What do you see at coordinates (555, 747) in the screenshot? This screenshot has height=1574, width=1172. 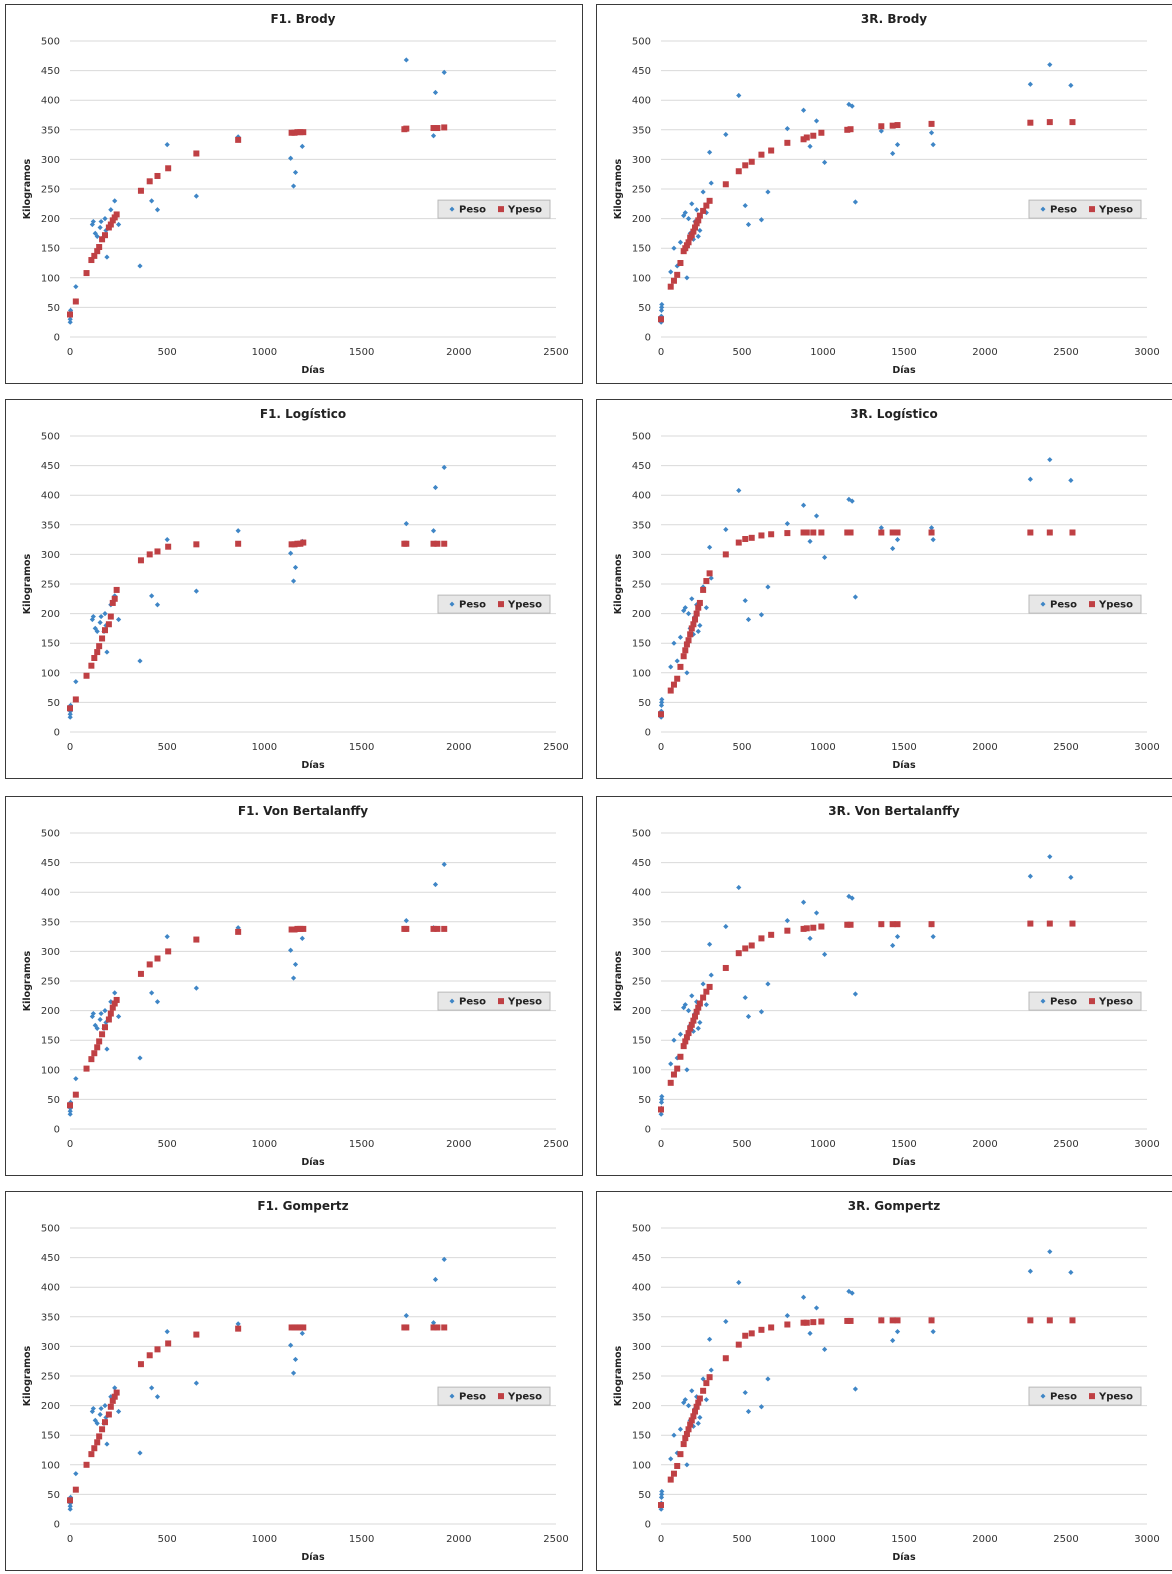 I see `x-tick-label: 2500` at bounding box center [555, 747].